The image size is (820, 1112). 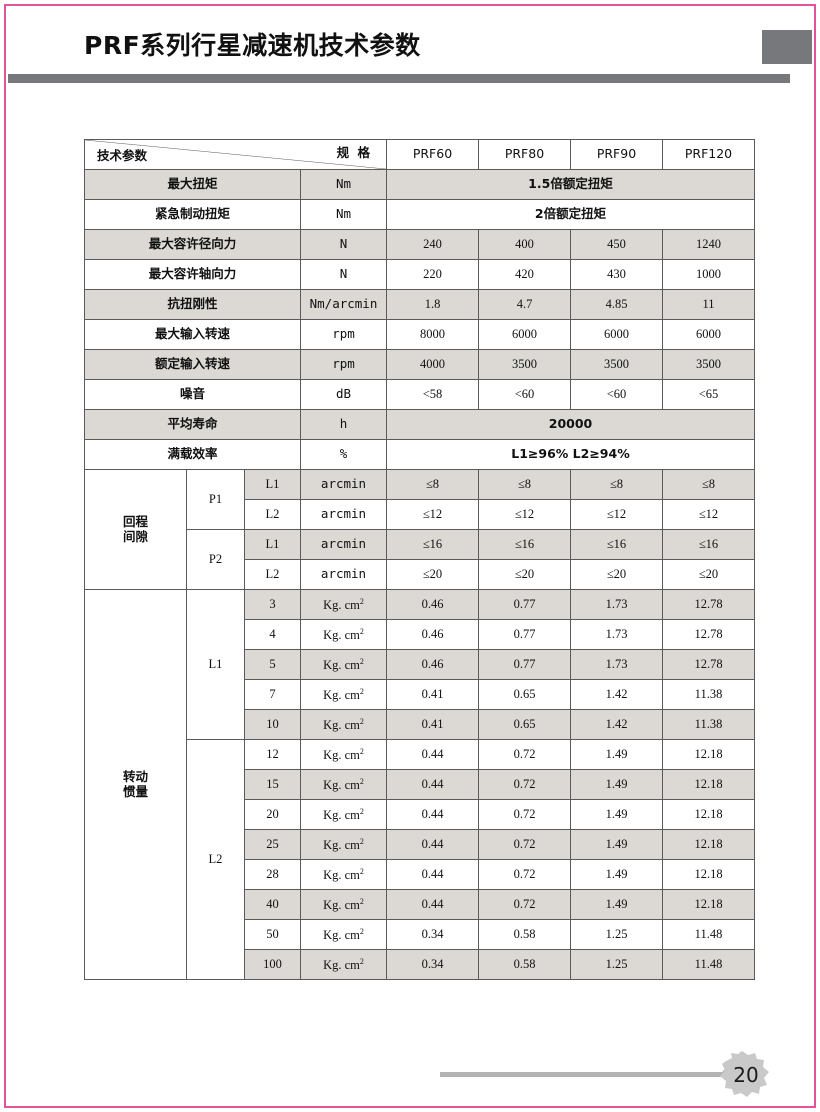 I want to click on inertia-value: 12.18, so click(x=708, y=784).